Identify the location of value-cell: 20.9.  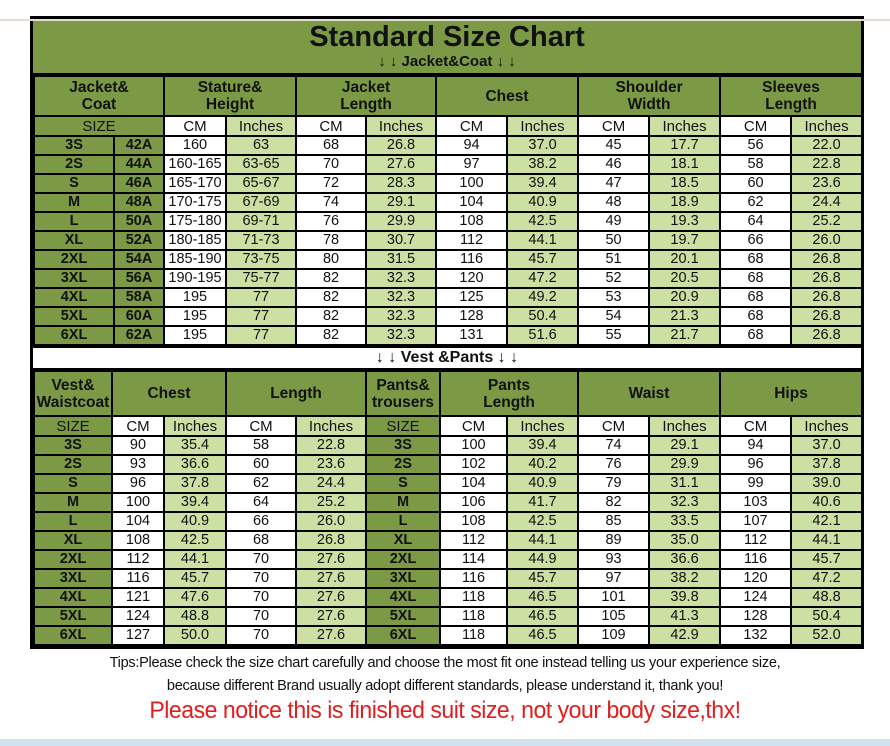
(685, 297).